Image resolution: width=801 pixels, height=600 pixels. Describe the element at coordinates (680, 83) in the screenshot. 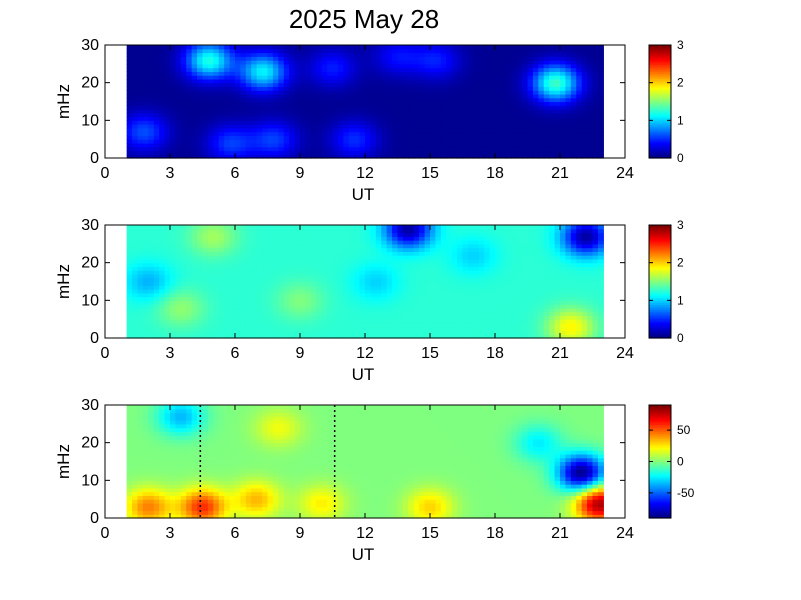

I see `colorbar-tick-label: 2` at that location.